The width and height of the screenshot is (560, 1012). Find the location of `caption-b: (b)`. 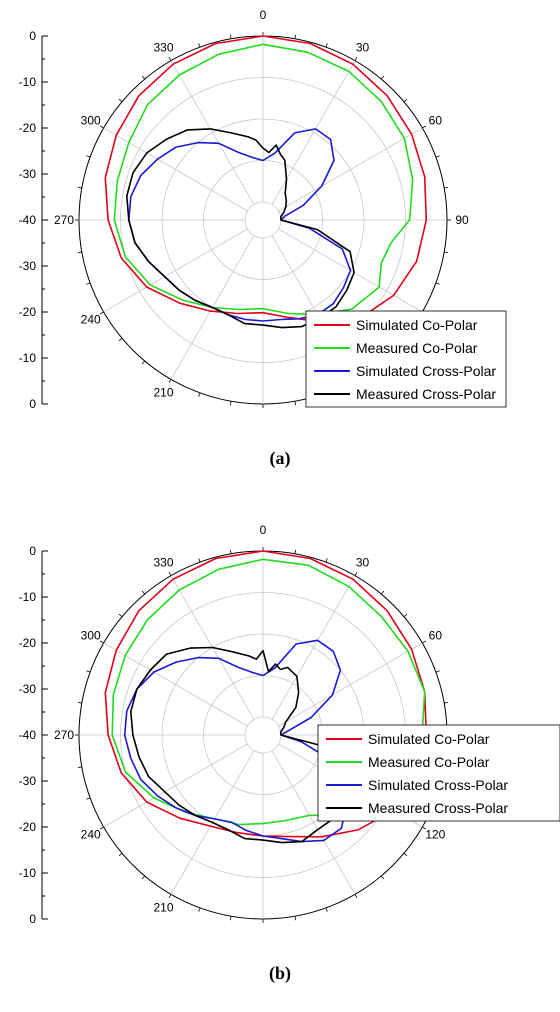

caption-b: (b) is located at coordinates (280, 973).